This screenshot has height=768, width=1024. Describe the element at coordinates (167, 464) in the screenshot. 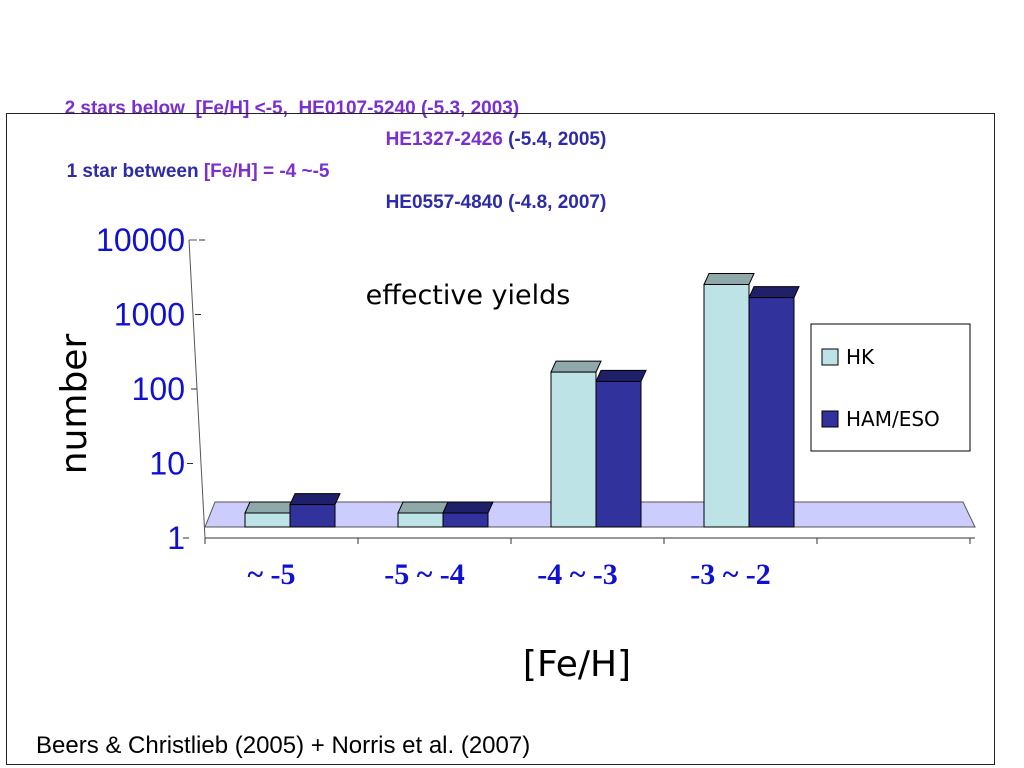

I see `y-tick-label: 10` at that location.